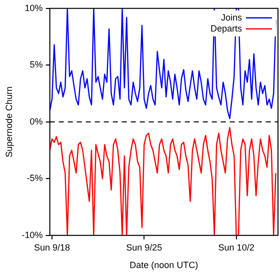 The width and height of the screenshot is (280, 275). I want to click on y-axis-title: Supernode Churn, so click(9, 122).